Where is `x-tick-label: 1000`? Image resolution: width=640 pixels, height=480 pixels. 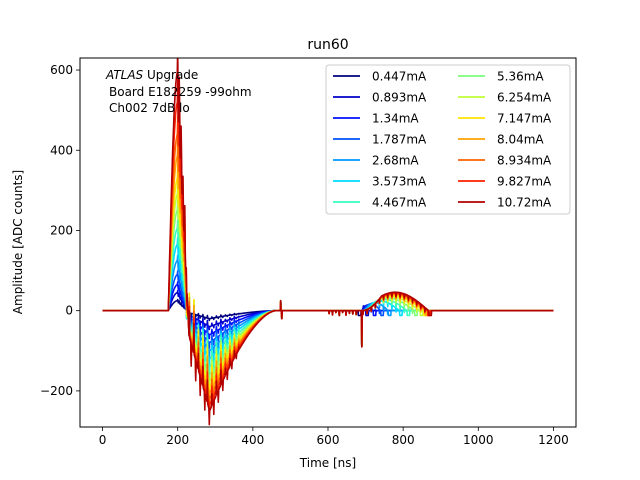
x-tick-label: 1000 is located at coordinates (478, 440).